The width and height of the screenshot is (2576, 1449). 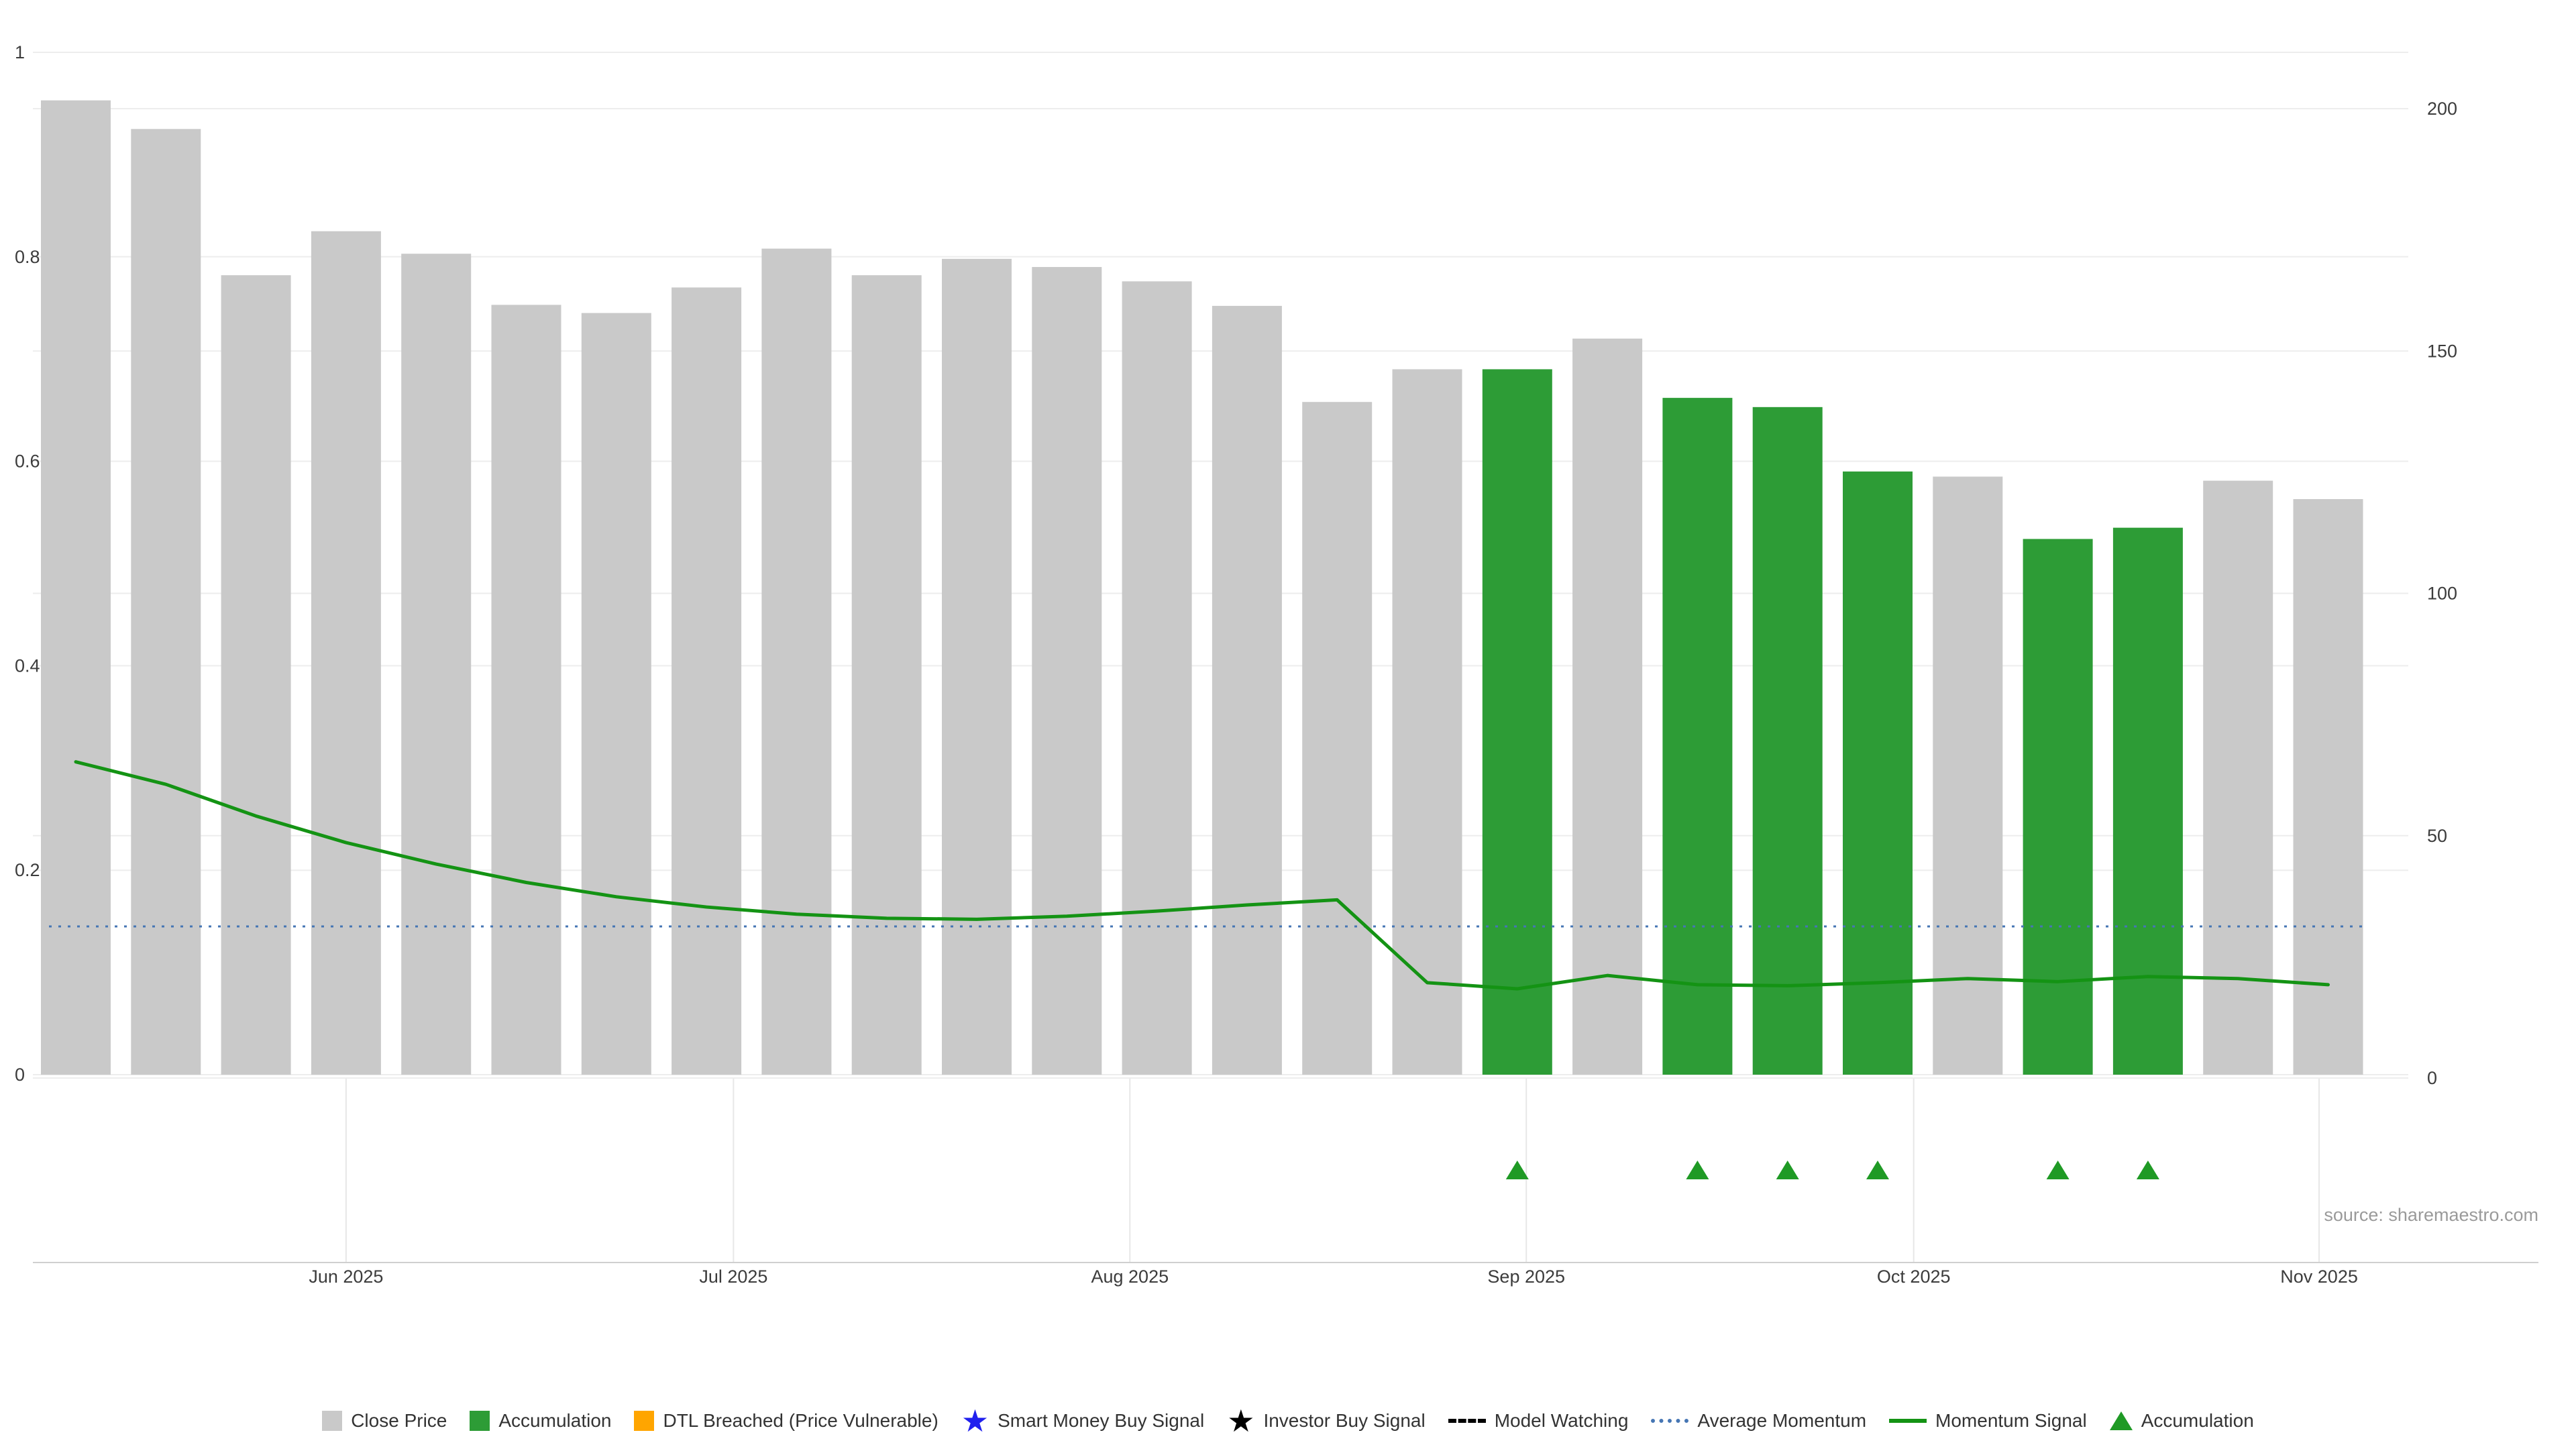 I want to click on x-axis-tick-label: Jun 2025, so click(x=346, y=1277).